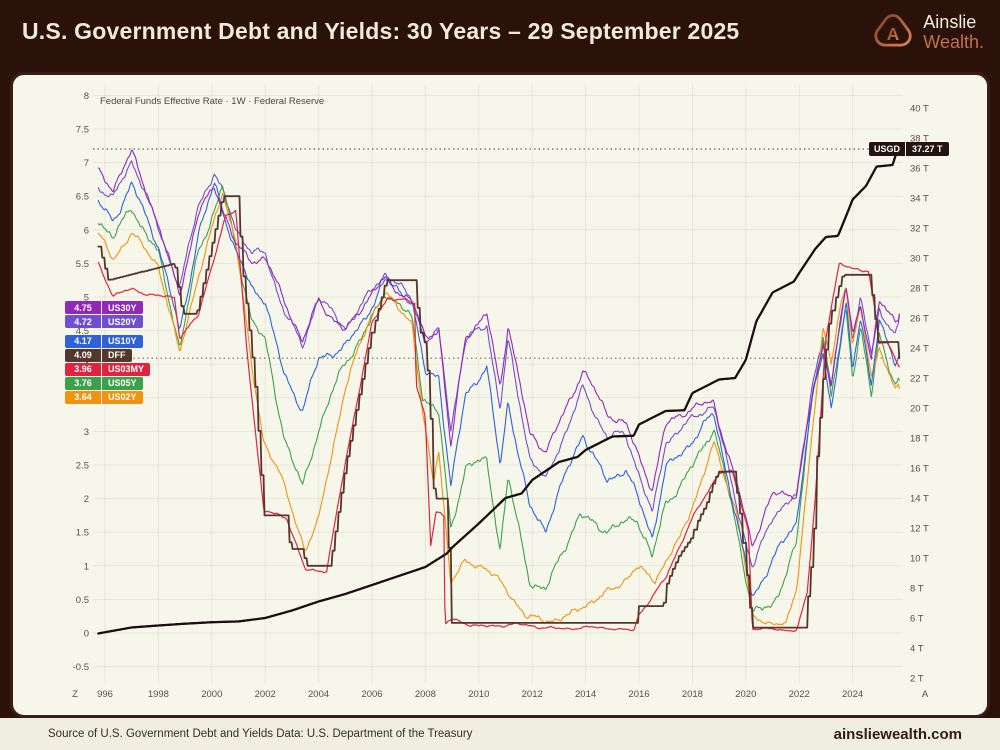 The image size is (1000, 750). What do you see at coordinates (105, 694) in the screenshot?
I see `svg-text: 996` at bounding box center [105, 694].